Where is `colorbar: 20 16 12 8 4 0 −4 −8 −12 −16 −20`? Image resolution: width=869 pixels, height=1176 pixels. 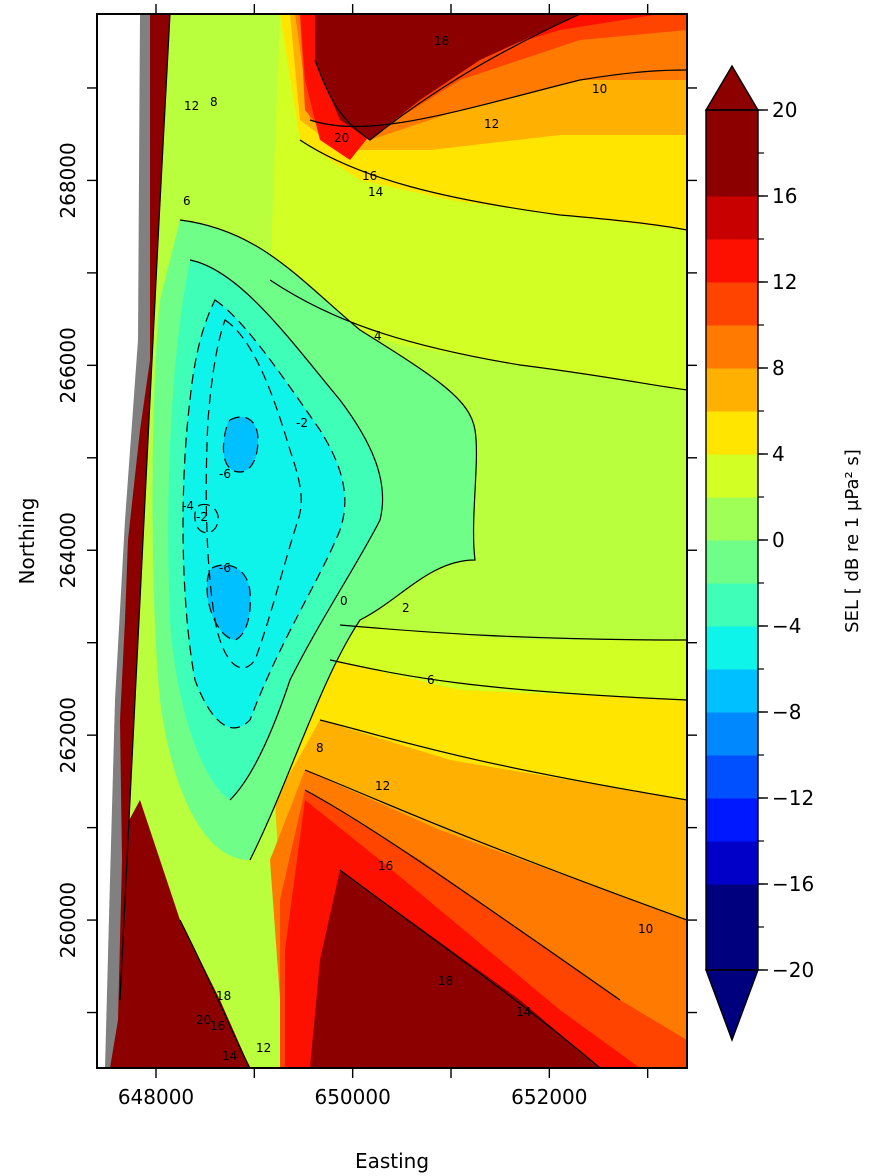 colorbar: 20 16 12 8 4 0 −4 −8 −12 −16 −20 is located at coordinates (759, 553).